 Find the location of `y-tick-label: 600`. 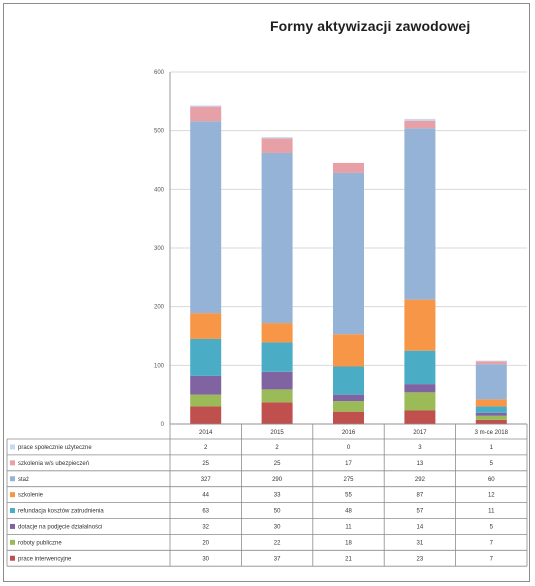

y-tick-label: 600 is located at coordinates (159, 73).